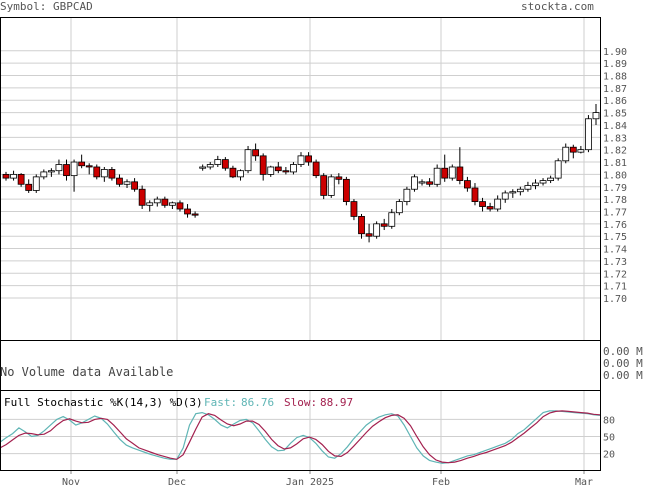  Describe the element at coordinates (71, 481) in the screenshot. I see `x-tick-label: Nov` at that location.